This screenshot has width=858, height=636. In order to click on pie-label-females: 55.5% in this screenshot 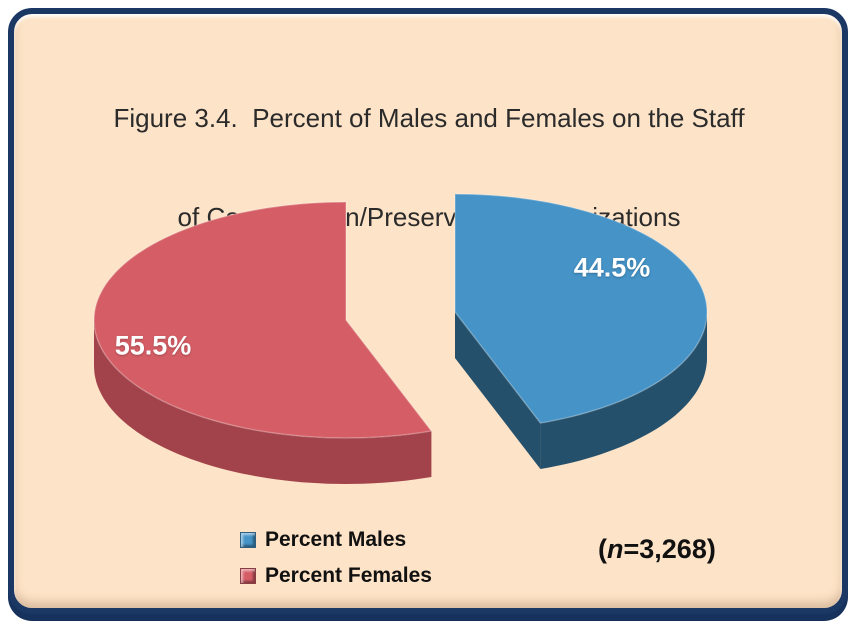, I will do `click(153, 345)`.